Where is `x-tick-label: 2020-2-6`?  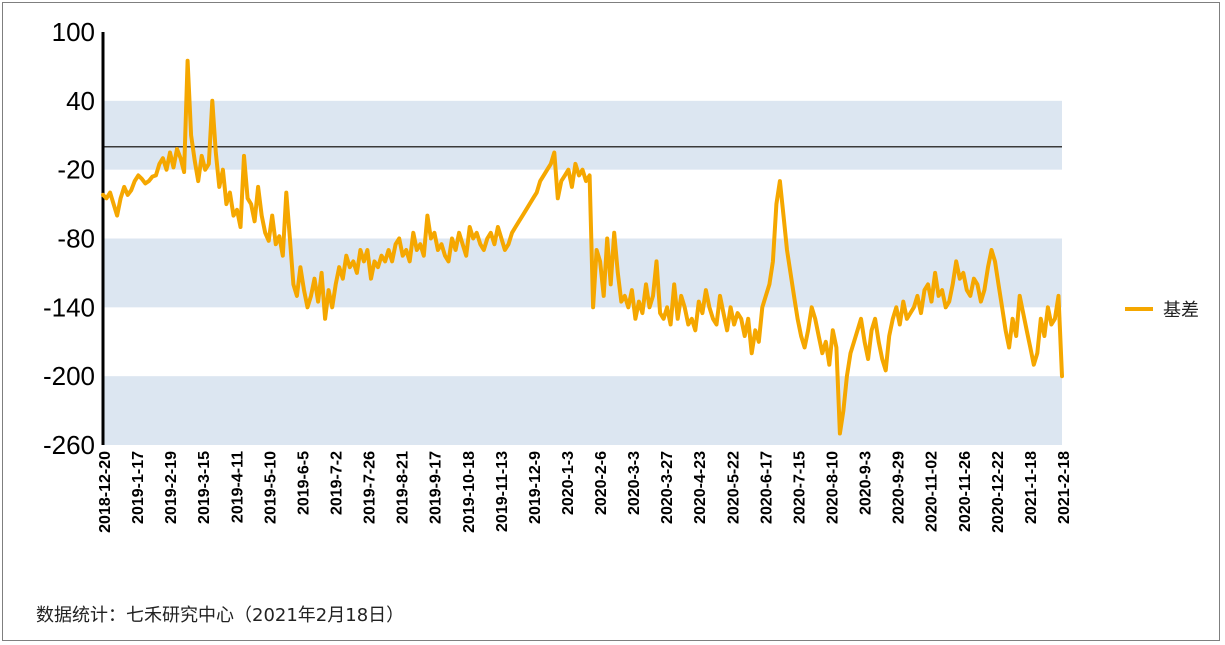 x-tick-label: 2020-2-6 is located at coordinates (601, 483).